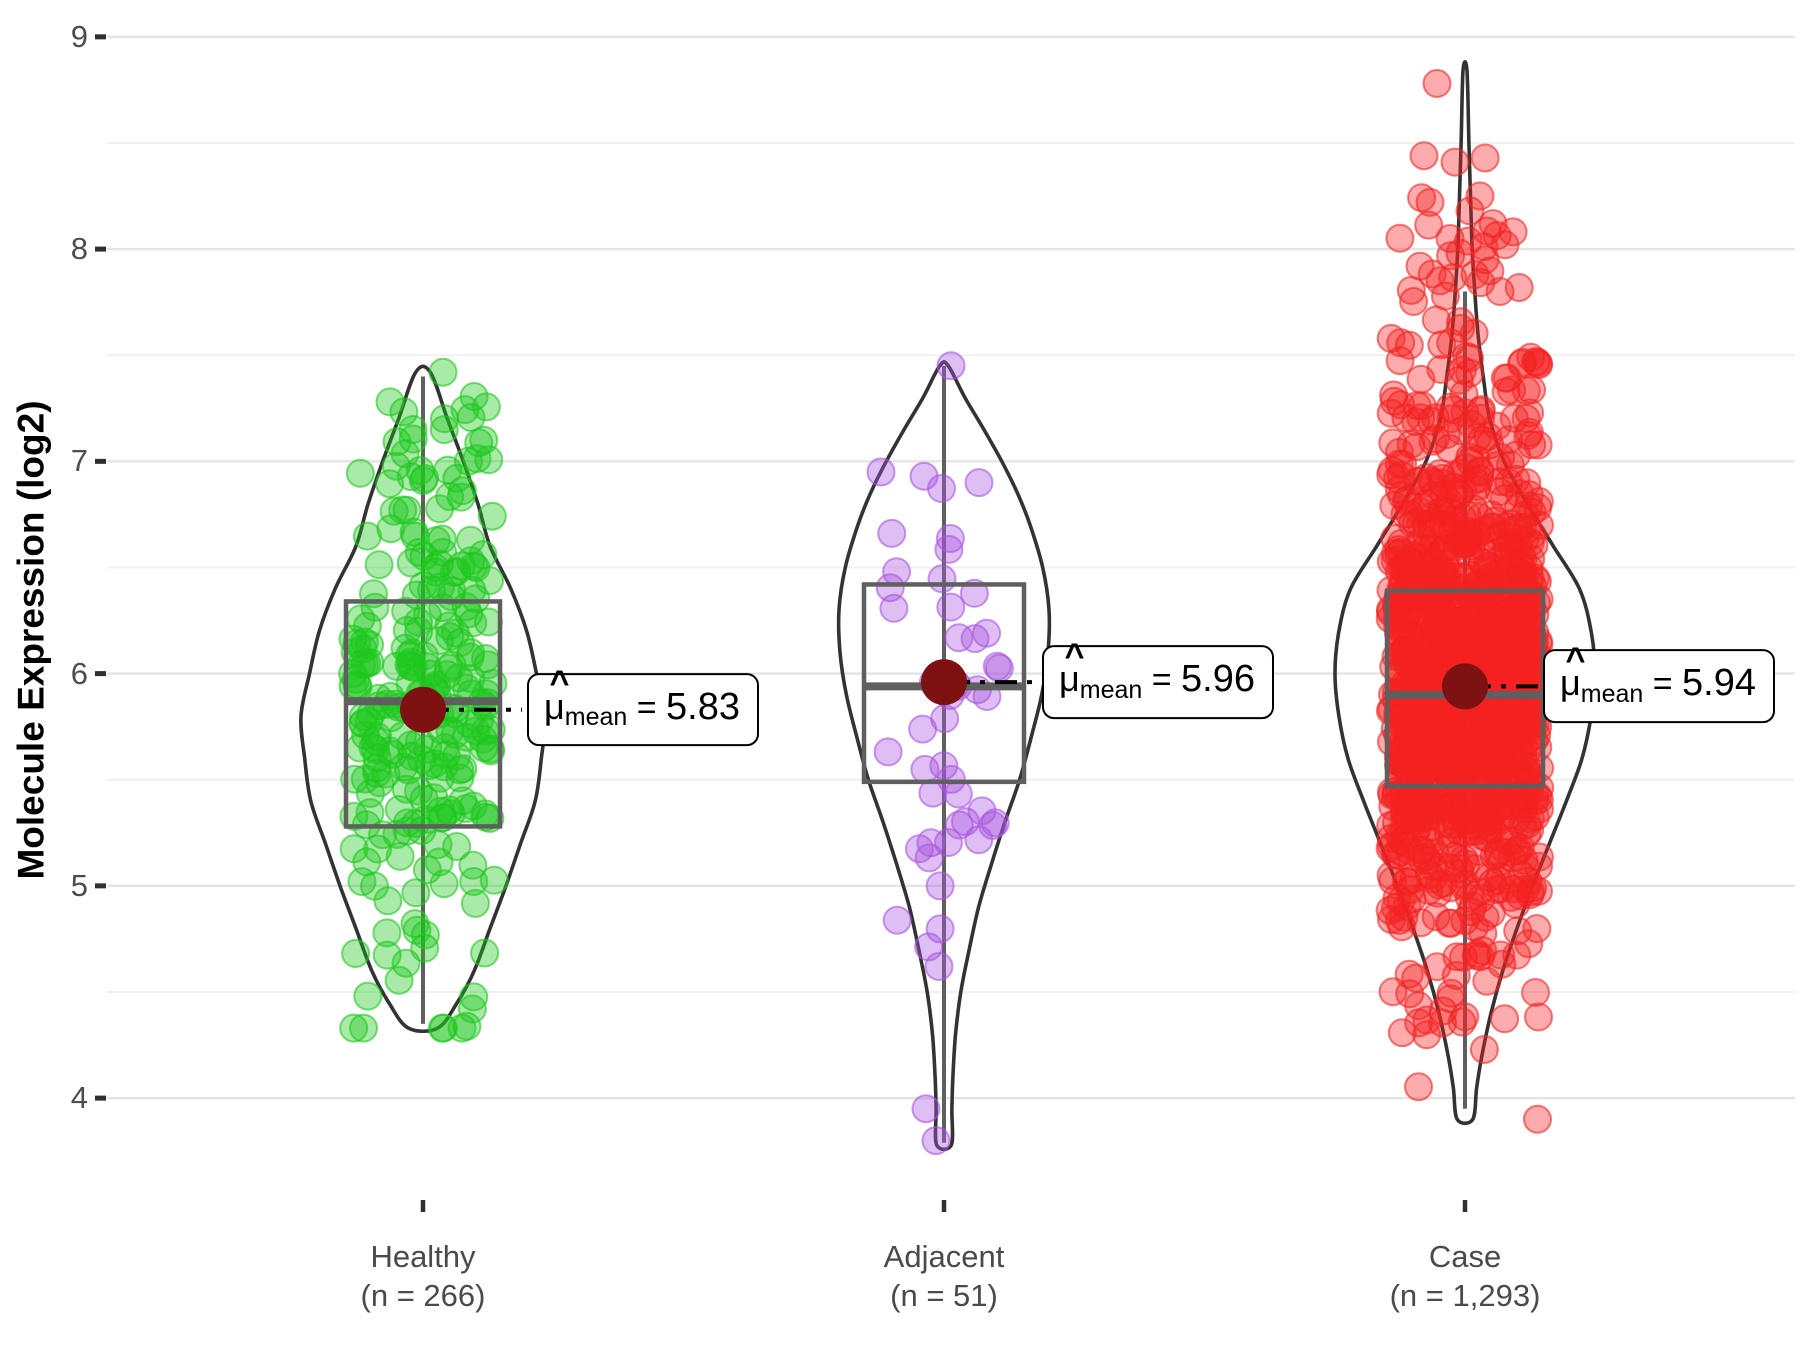 The image size is (1800, 1350). Describe the element at coordinates (1719, 683) in the screenshot. I see `mean-value: 5.94` at that location.